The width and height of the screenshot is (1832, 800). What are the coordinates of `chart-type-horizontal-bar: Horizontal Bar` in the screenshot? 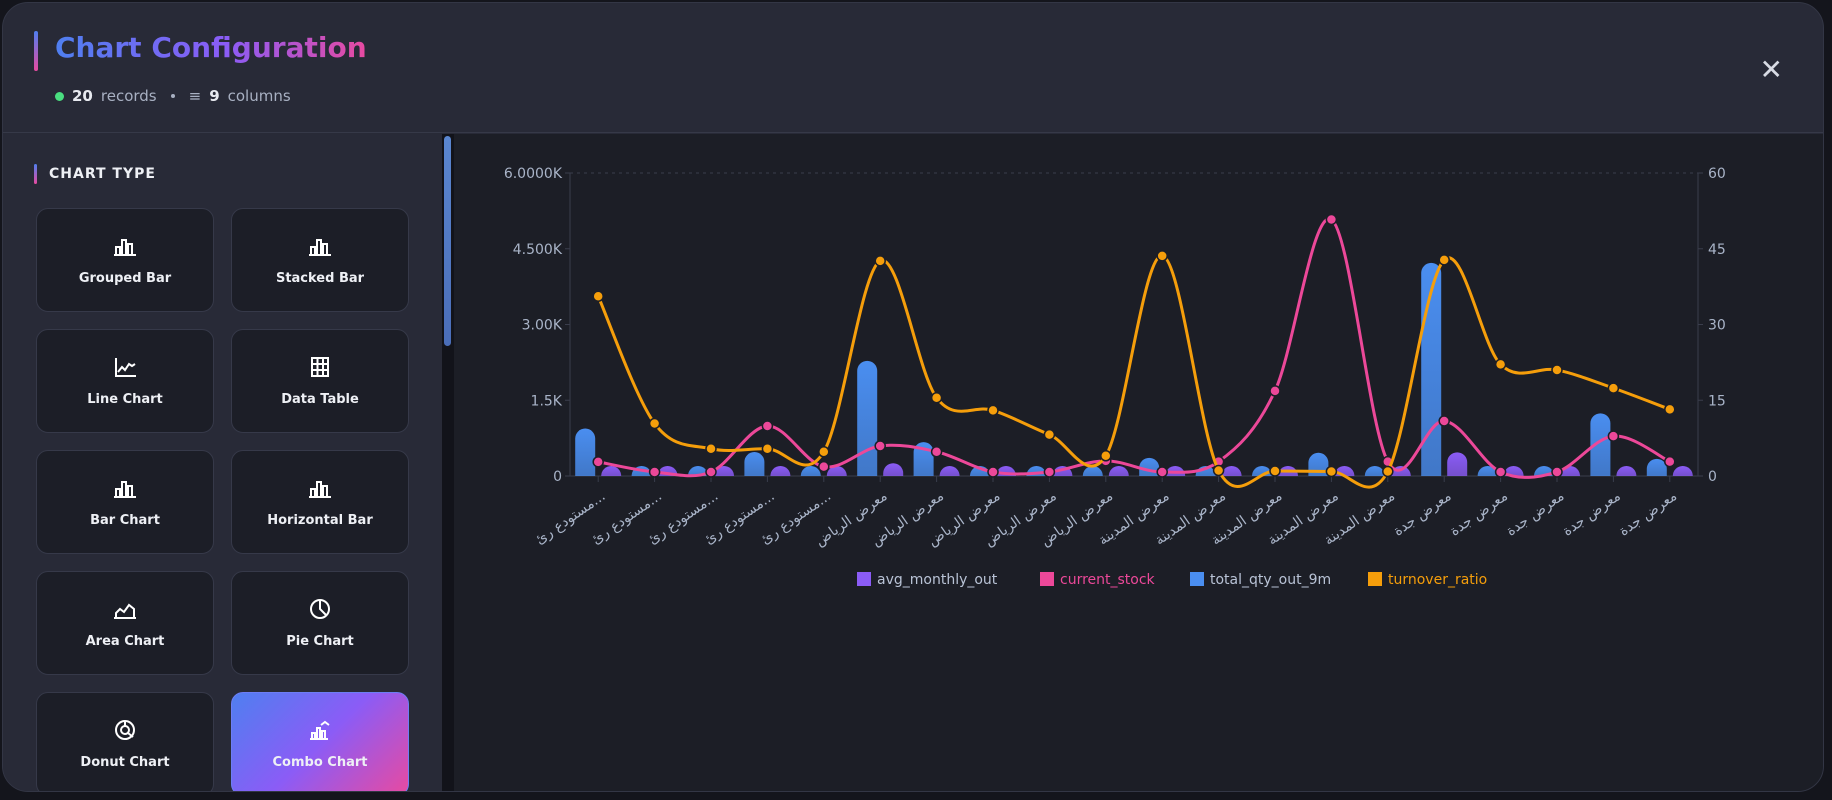 It's located at (320, 502).